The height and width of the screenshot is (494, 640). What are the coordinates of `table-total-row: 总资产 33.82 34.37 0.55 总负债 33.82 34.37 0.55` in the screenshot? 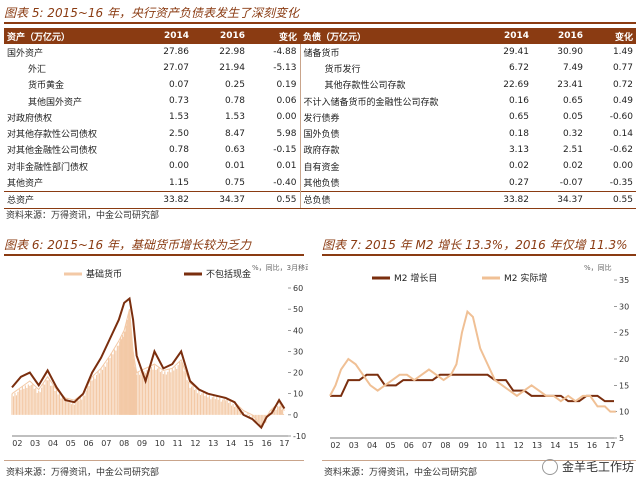 It's located at (320, 199).